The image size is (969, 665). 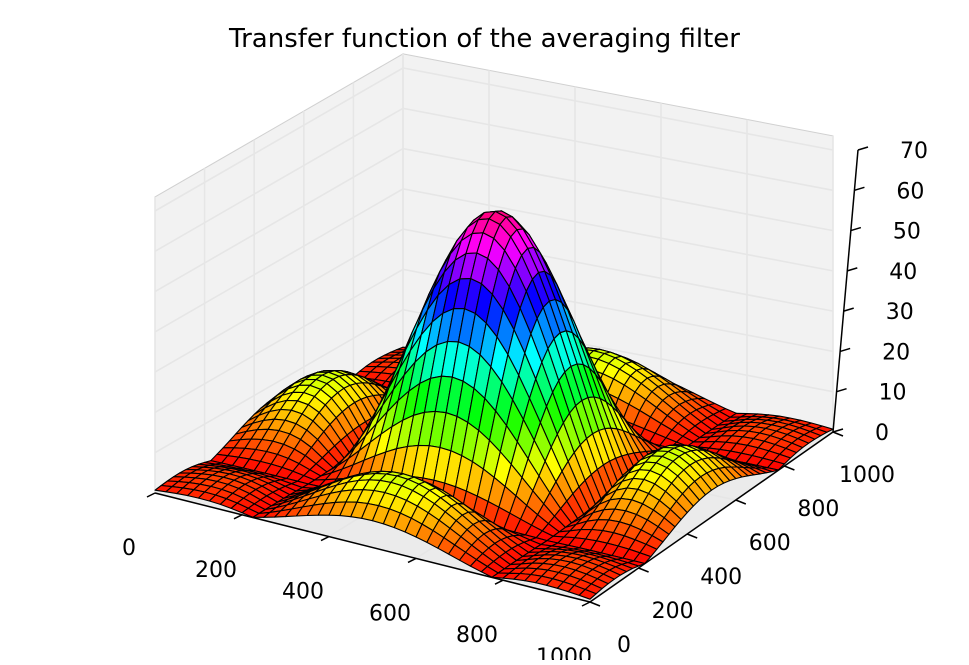 What do you see at coordinates (914, 151) in the screenshot?
I see `z-tick-label: 70` at bounding box center [914, 151].